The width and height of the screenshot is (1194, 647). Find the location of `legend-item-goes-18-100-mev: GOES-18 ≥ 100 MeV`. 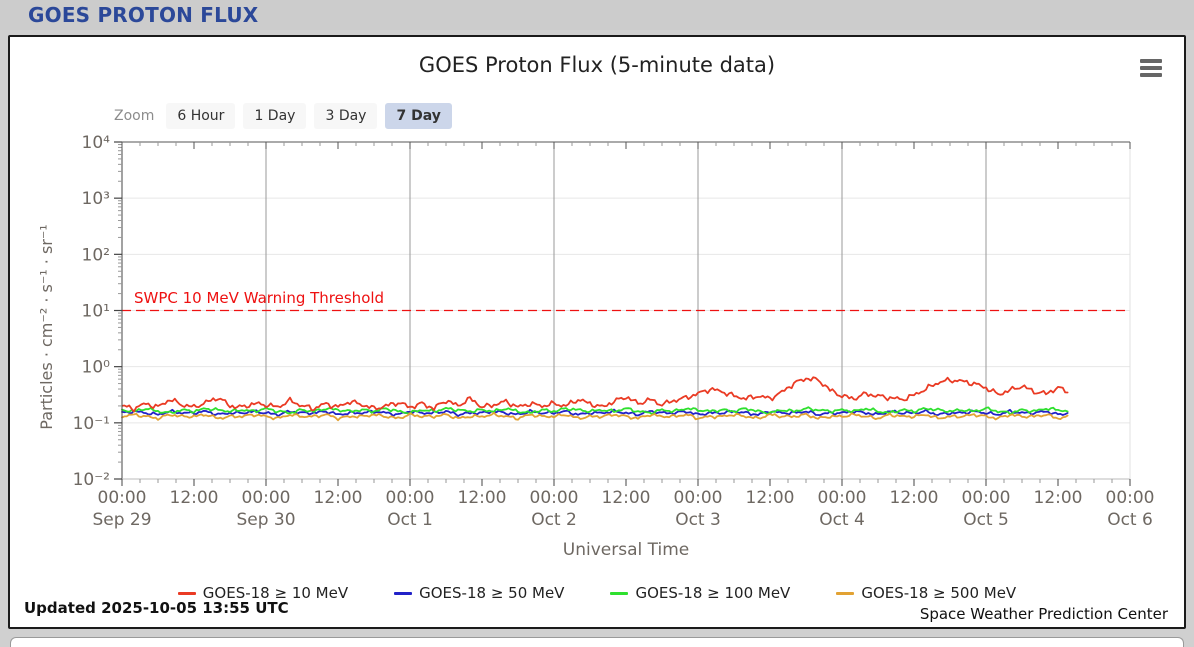

legend-item-goes-18-100-mev: GOES-18 ≥ 100 MeV is located at coordinates (700, 593).